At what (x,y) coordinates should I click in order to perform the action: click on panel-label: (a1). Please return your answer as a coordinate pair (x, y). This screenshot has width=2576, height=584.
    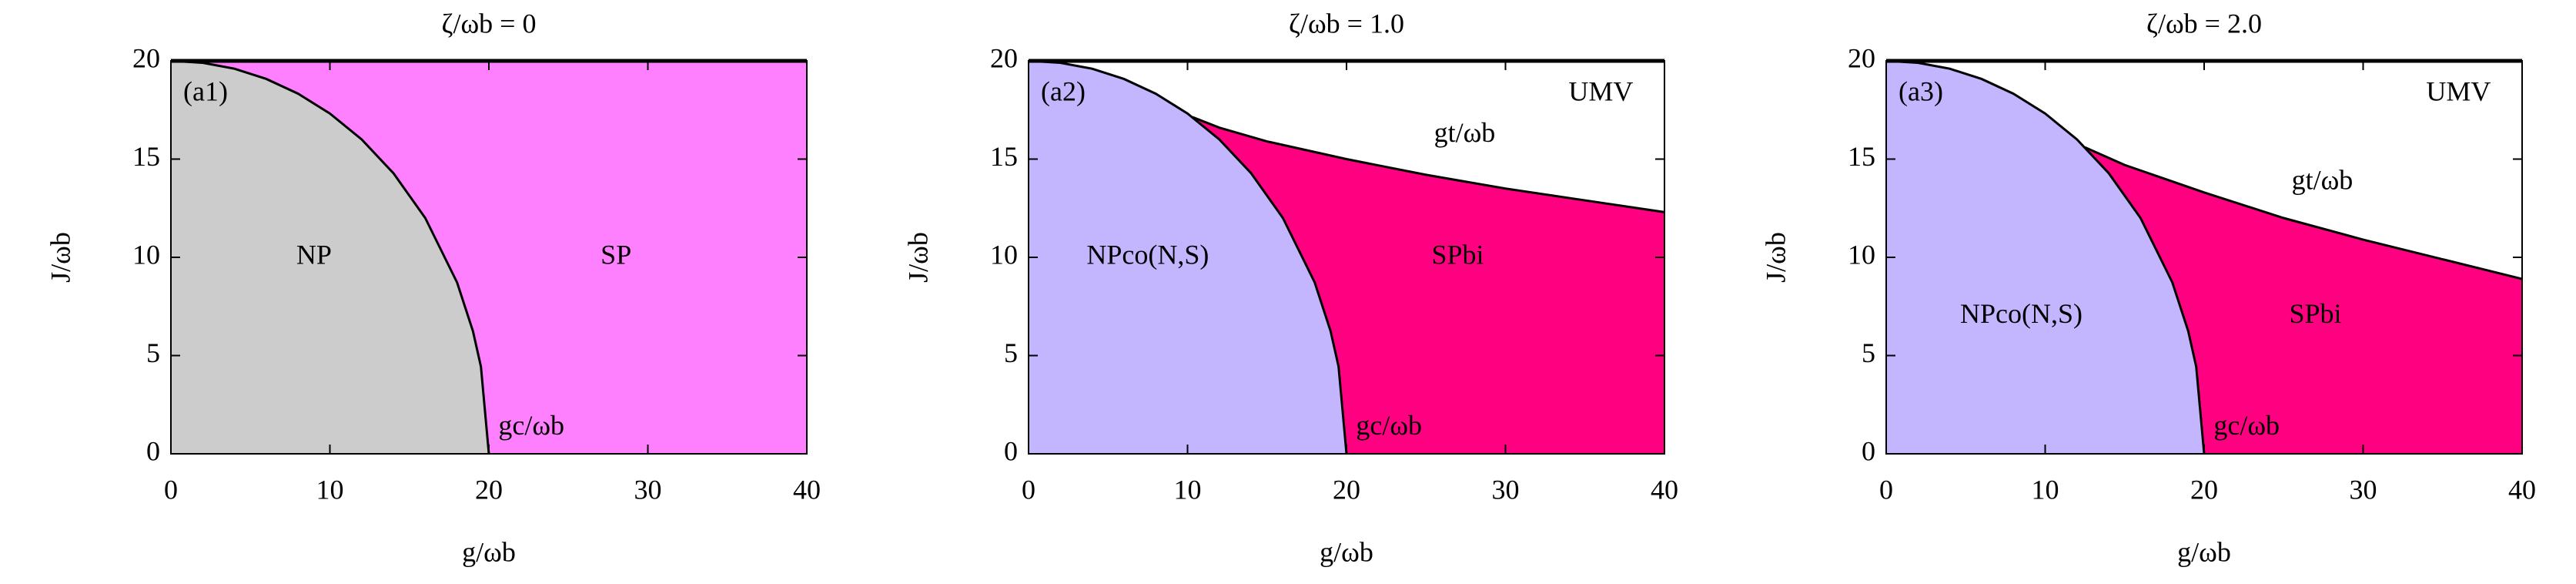
    Looking at the image, I should click on (205, 91).